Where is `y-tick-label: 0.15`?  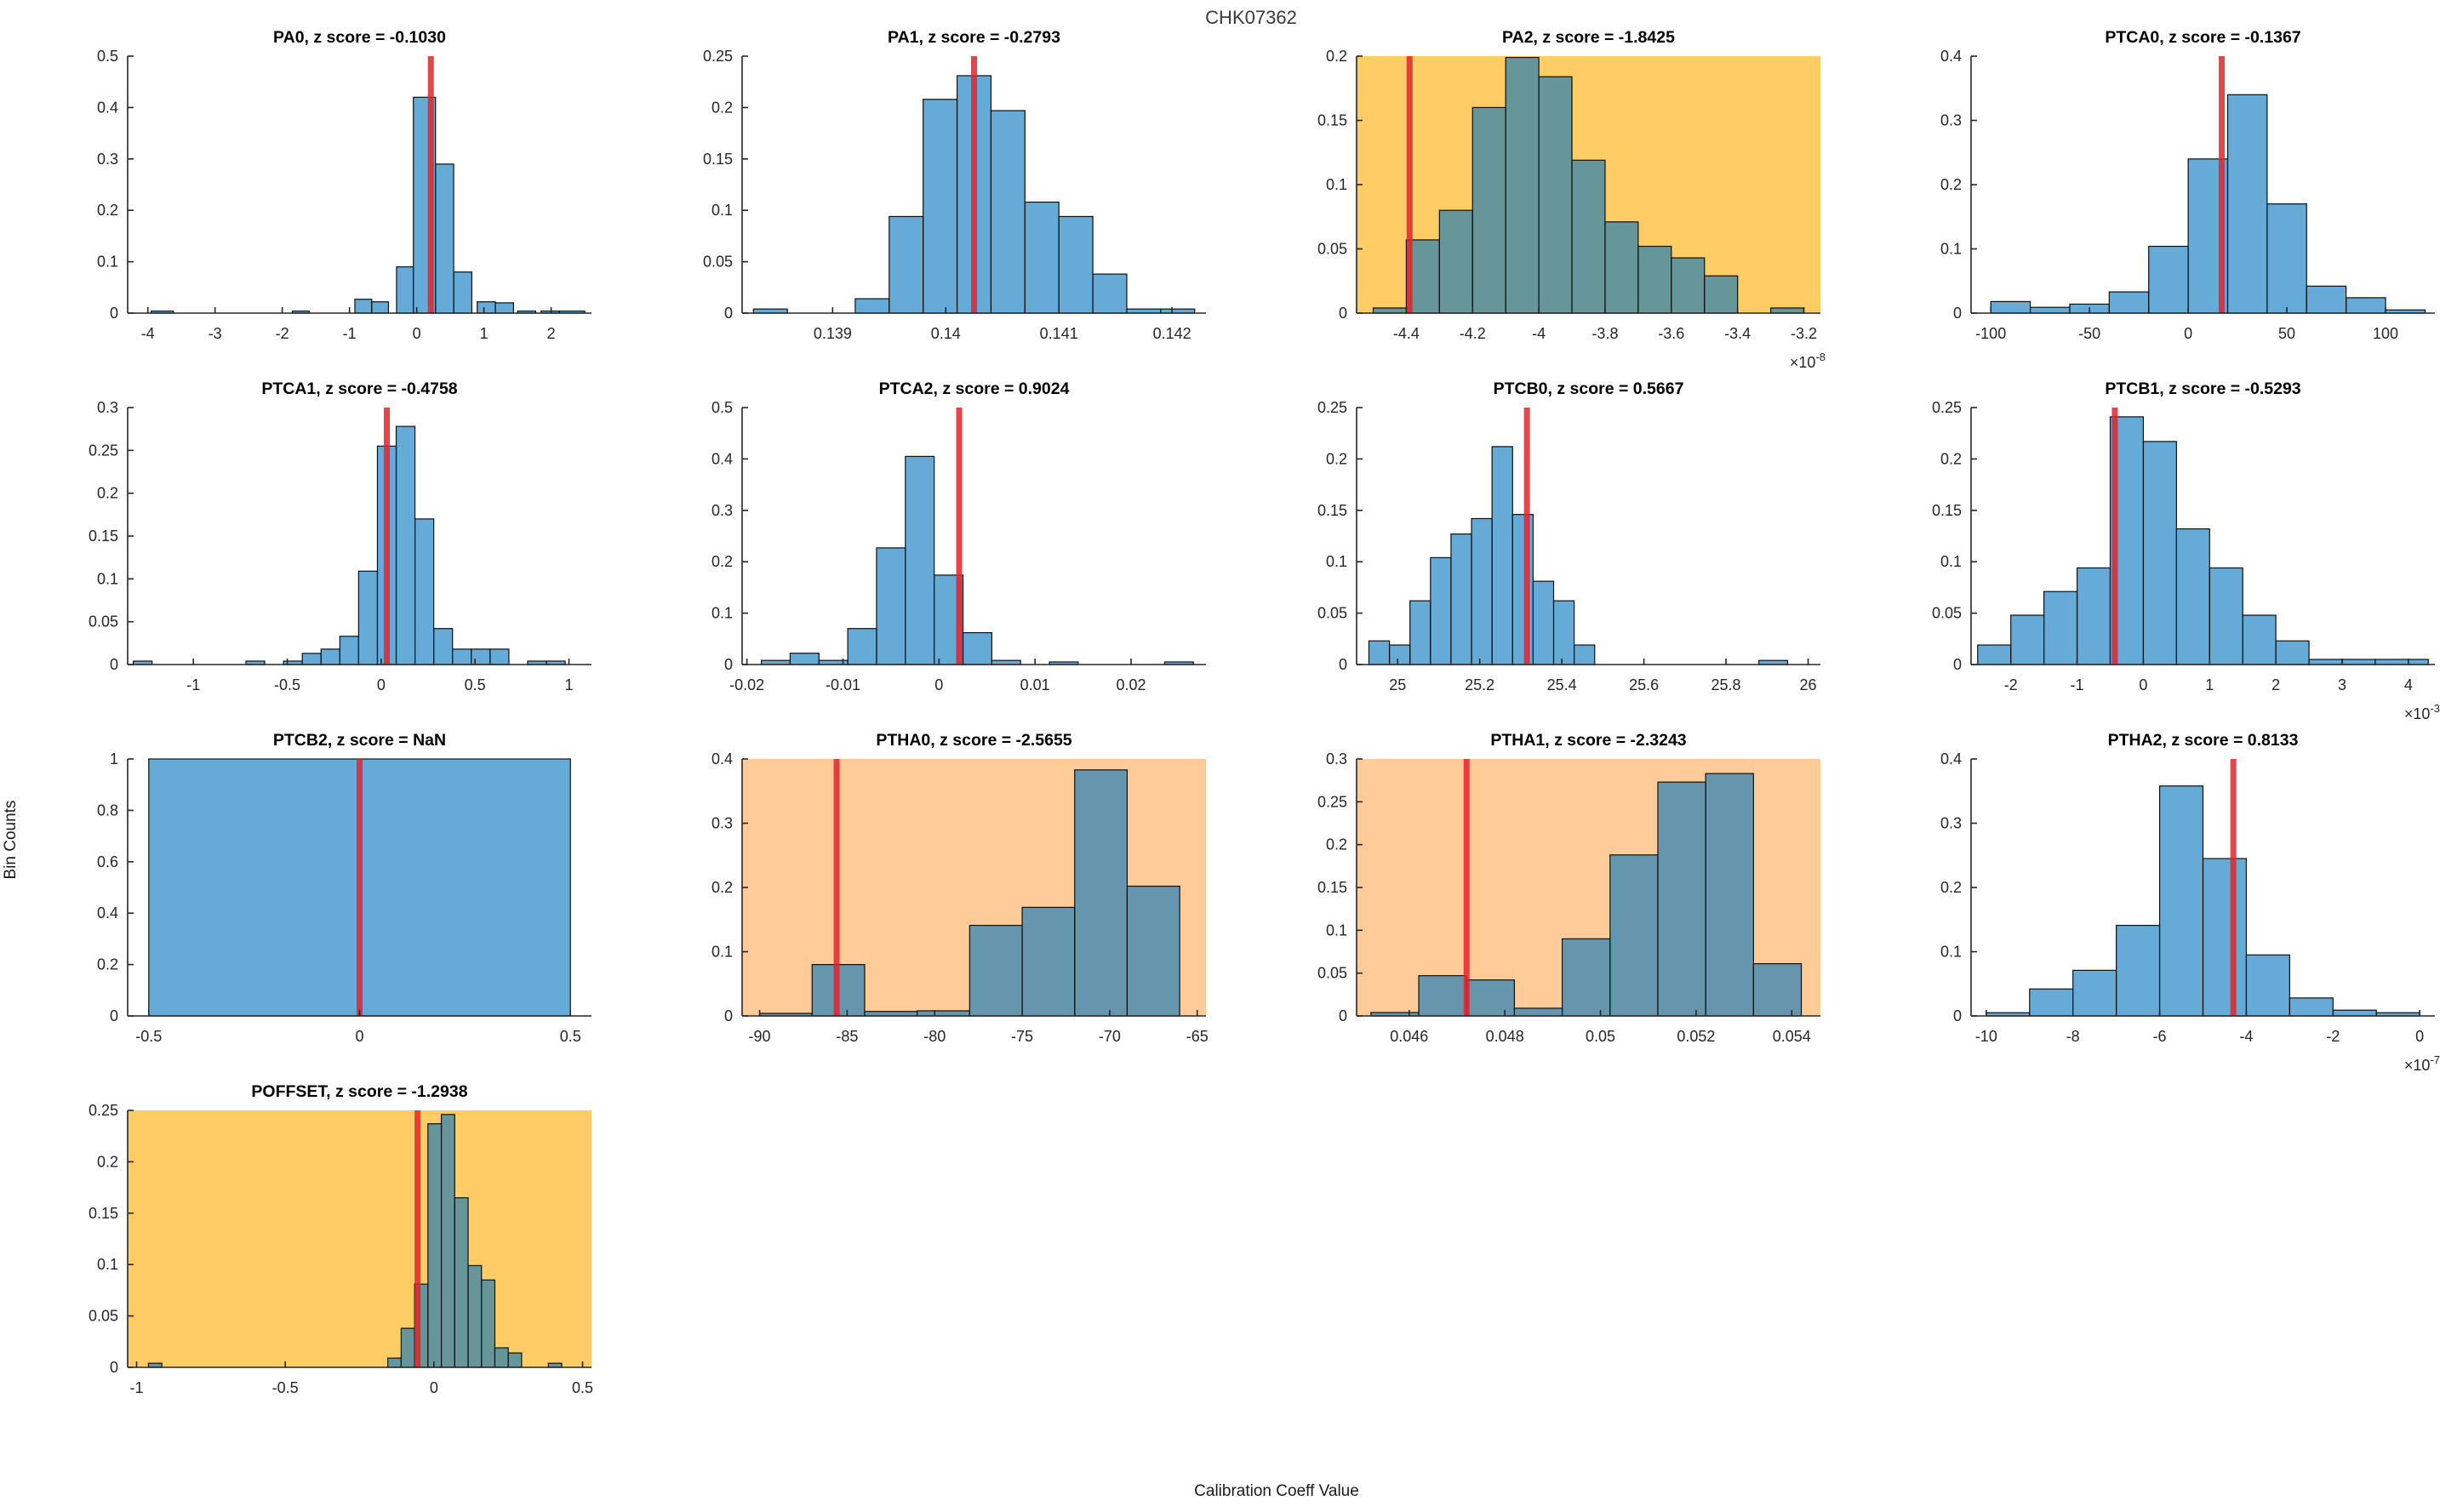 y-tick-label: 0.15 is located at coordinates (104, 536).